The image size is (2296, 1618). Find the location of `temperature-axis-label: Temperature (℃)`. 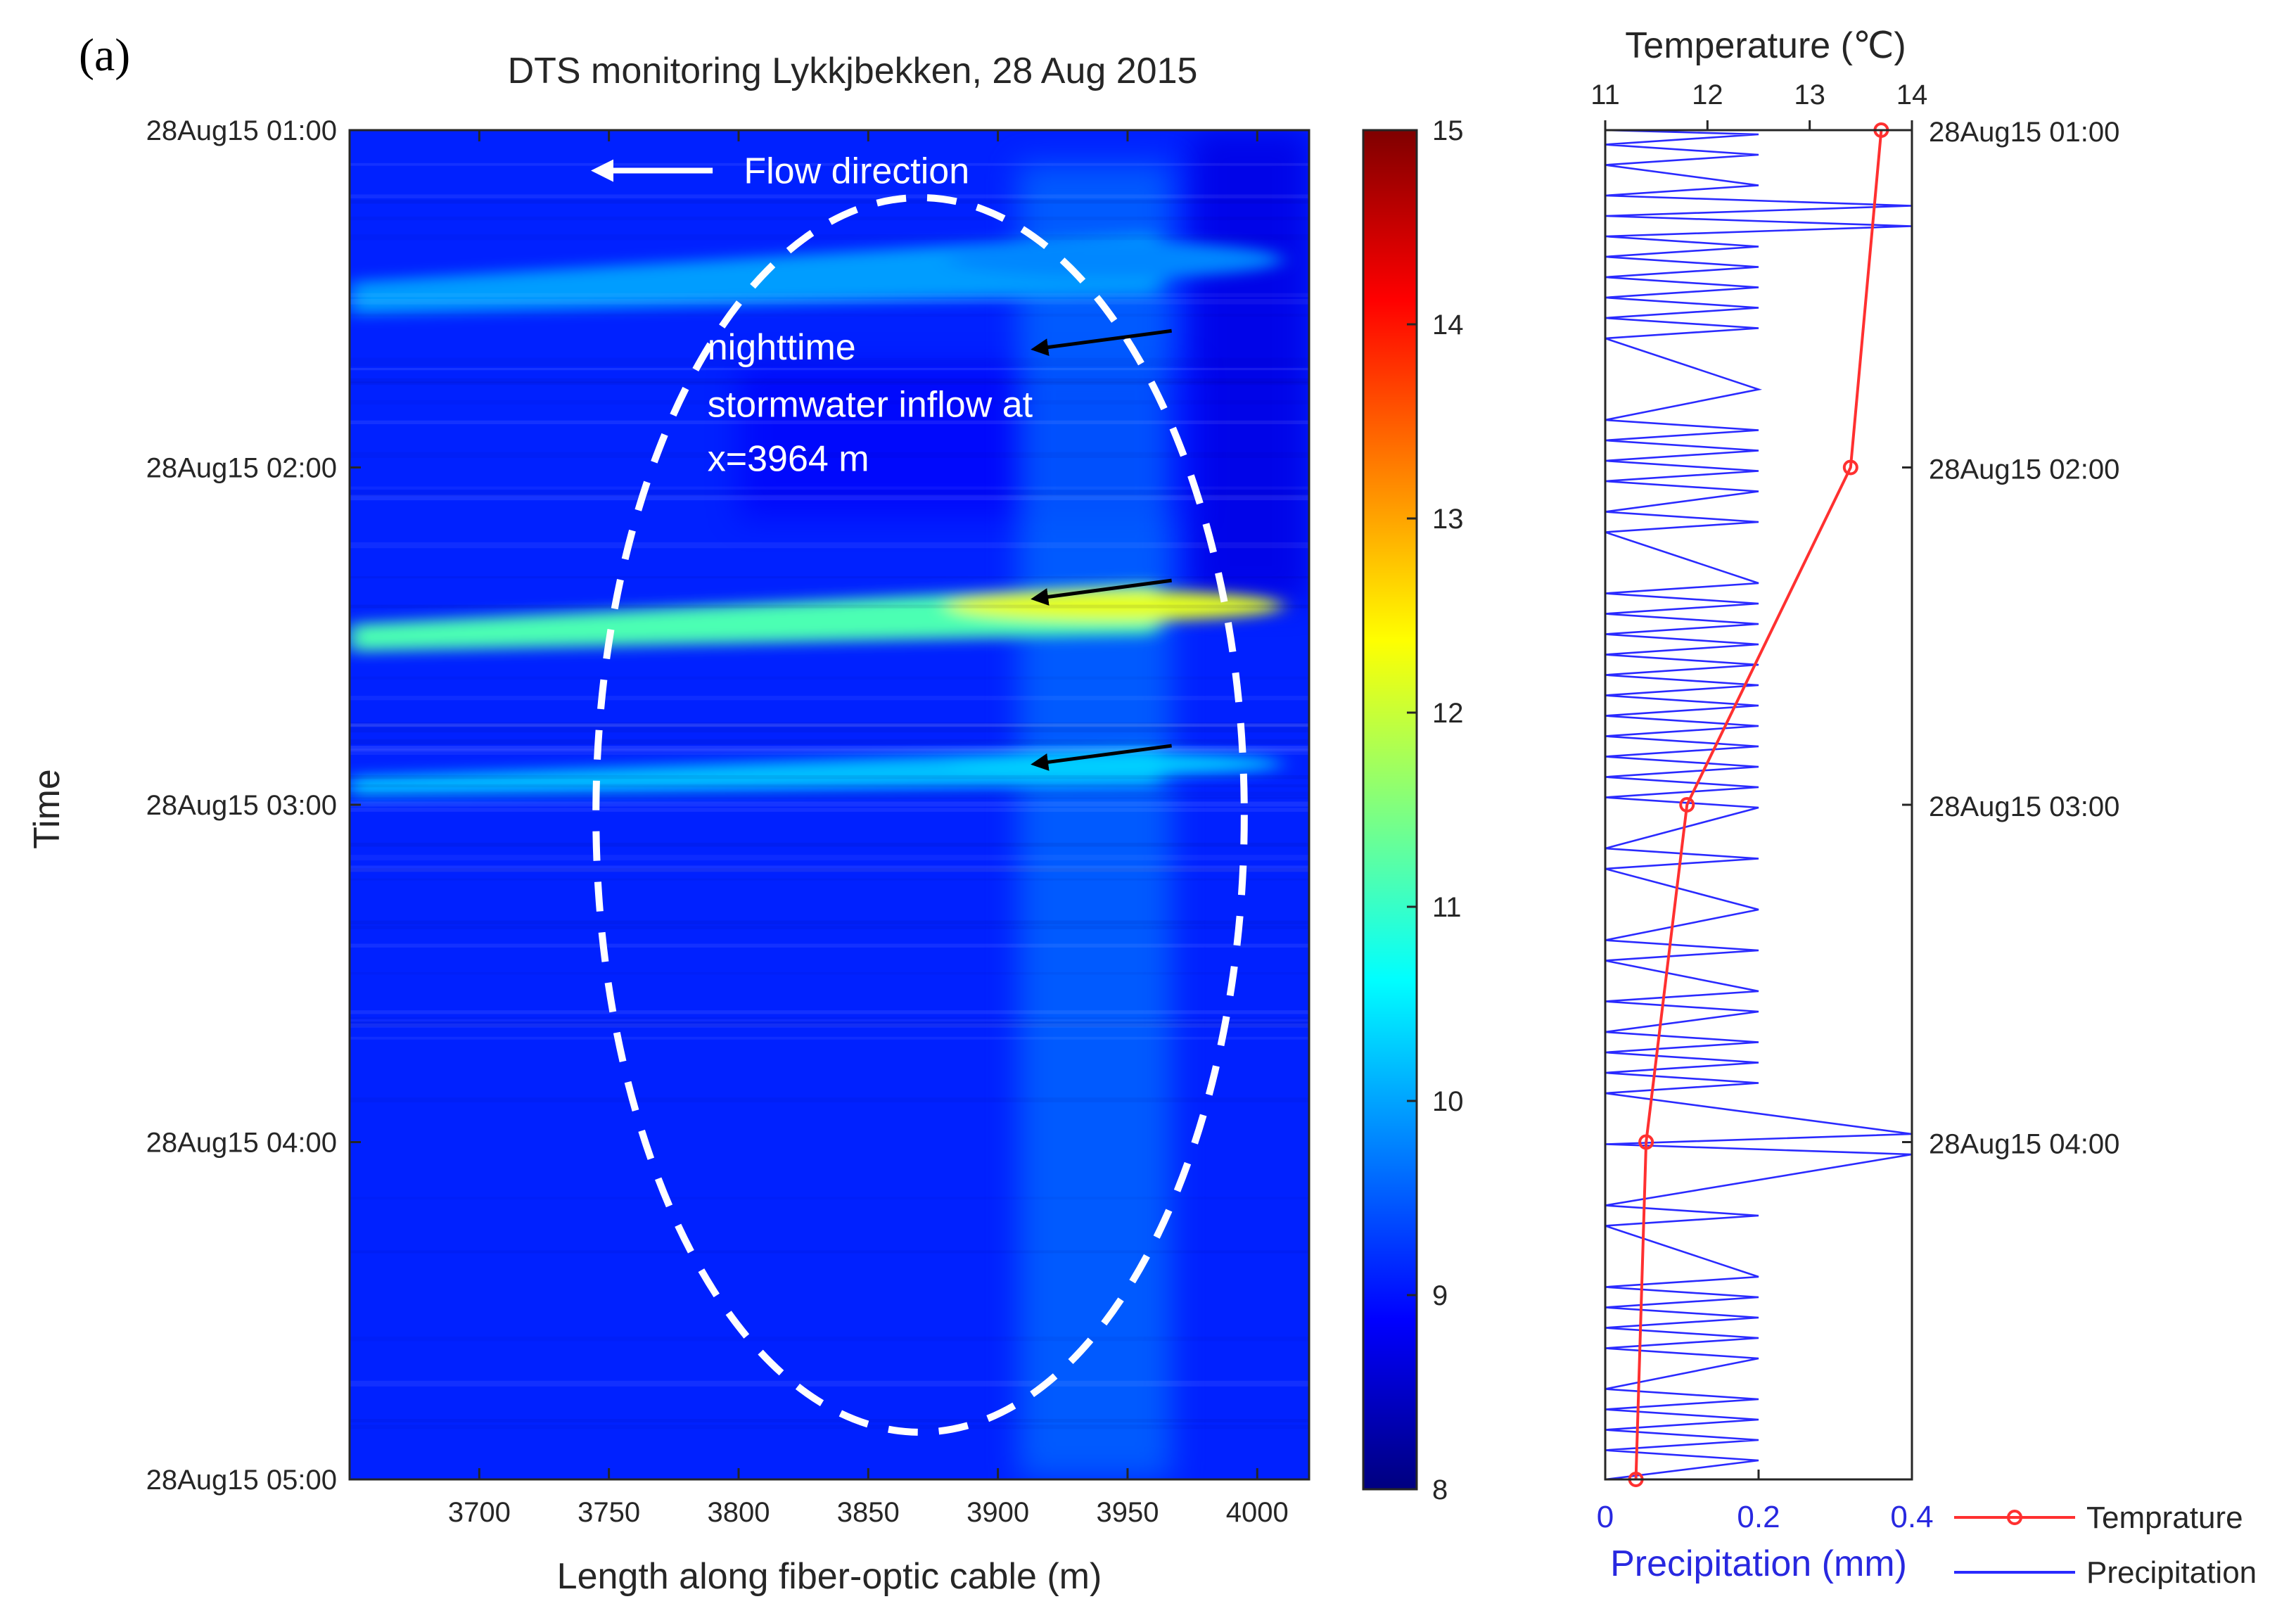

temperature-axis-label: Temperature (℃) is located at coordinates (1766, 45).